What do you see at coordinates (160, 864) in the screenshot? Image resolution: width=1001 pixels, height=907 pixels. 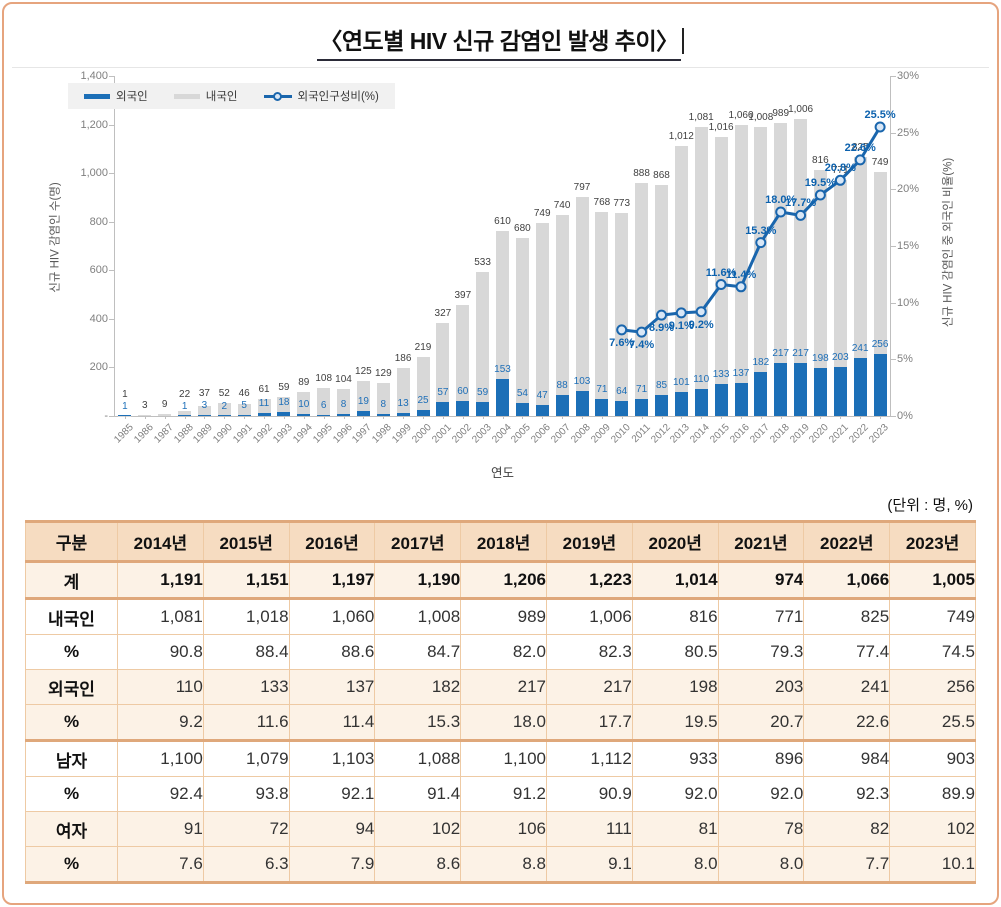 I see `value-cell: 7.6` at bounding box center [160, 864].